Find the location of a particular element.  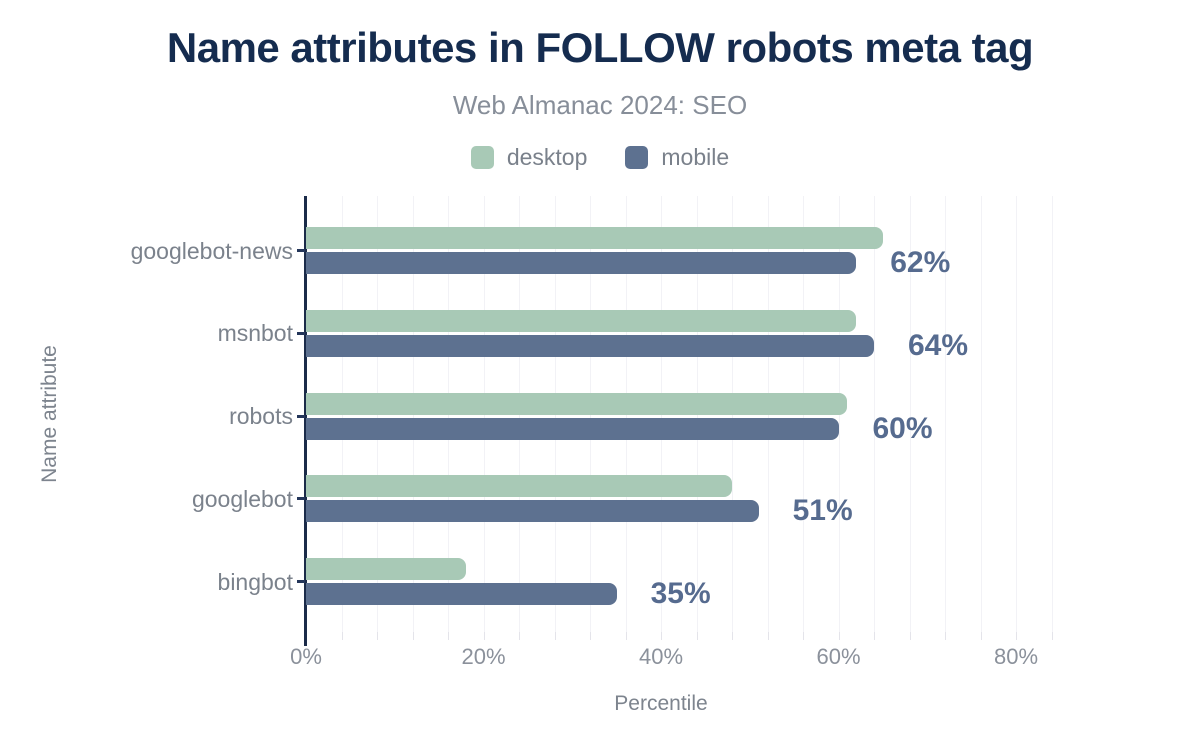

x-minor-tick-36pct is located at coordinates (626, 636).